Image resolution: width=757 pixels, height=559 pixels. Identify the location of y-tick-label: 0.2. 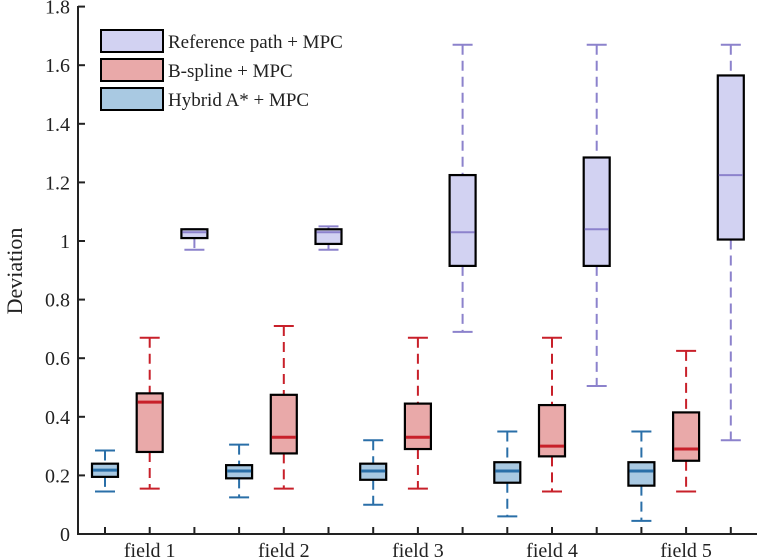
(57, 476).